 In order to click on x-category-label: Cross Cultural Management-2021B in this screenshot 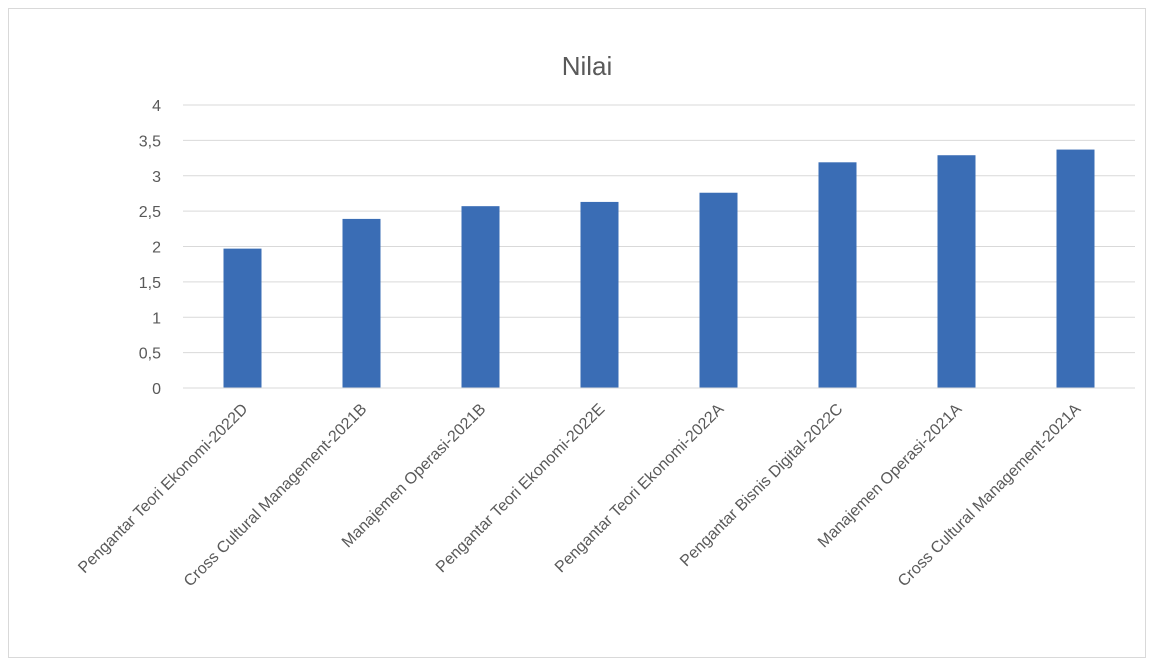, I will do `click(275, 495)`.